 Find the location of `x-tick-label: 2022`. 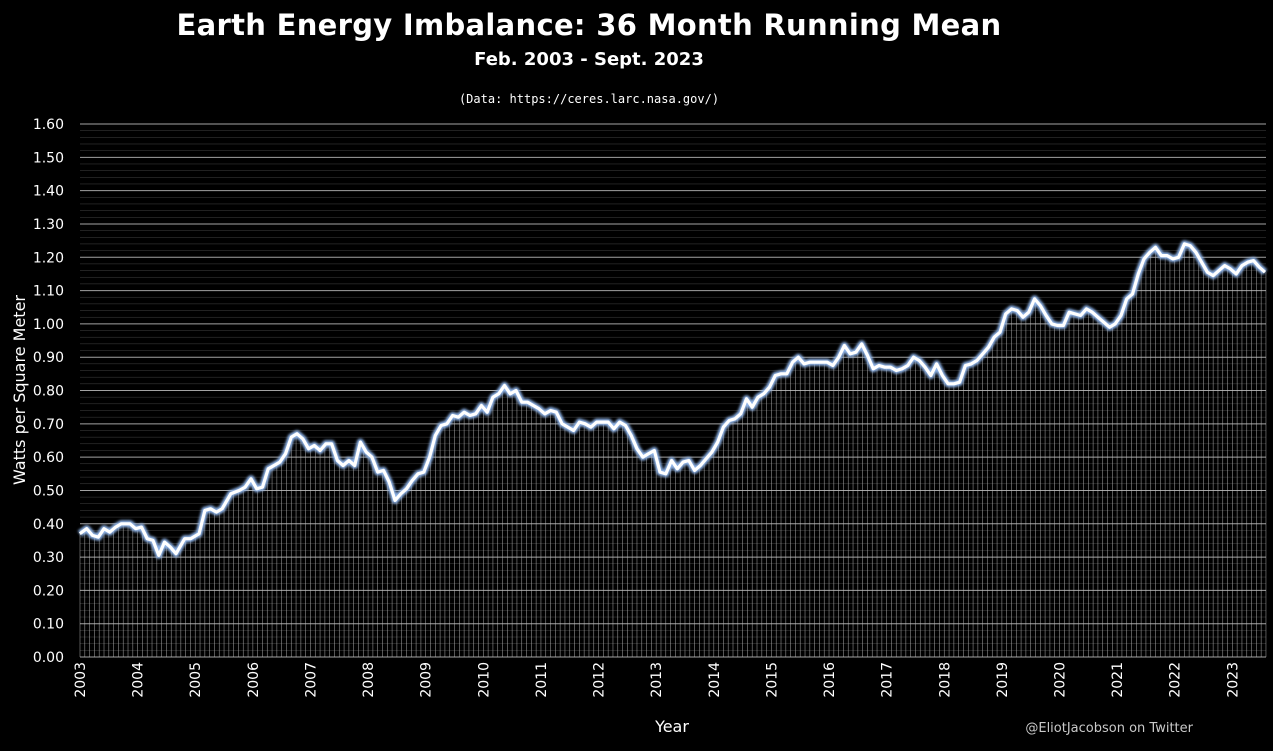

x-tick-label: 2022 is located at coordinates (1176, 680).